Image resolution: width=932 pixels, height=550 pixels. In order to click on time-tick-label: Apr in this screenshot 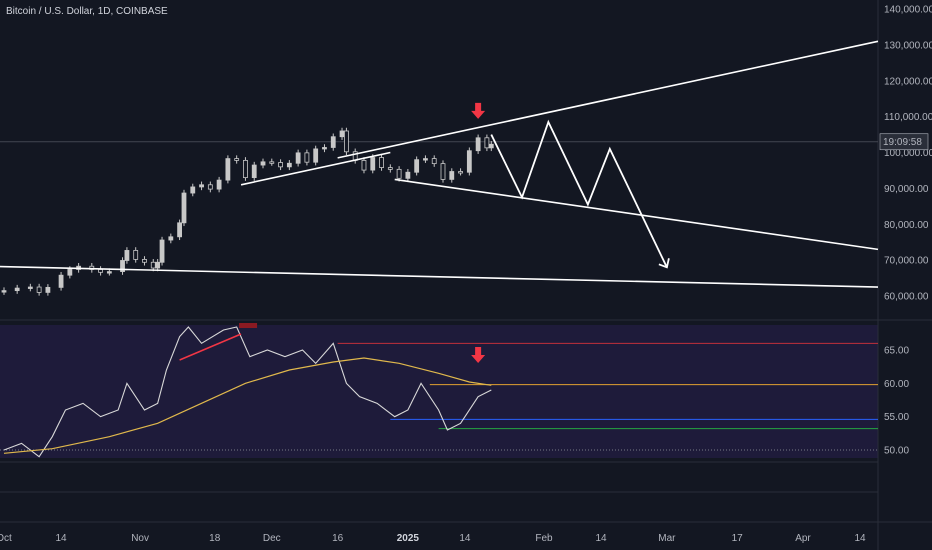, I will do `click(803, 538)`.